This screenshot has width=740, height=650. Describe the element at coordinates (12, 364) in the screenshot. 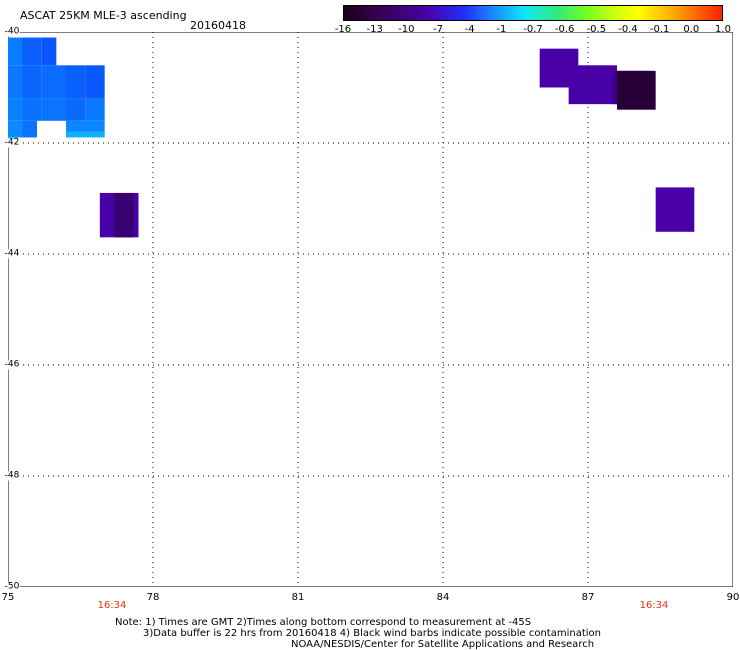

I see `latitude-tick-label: -46` at that location.